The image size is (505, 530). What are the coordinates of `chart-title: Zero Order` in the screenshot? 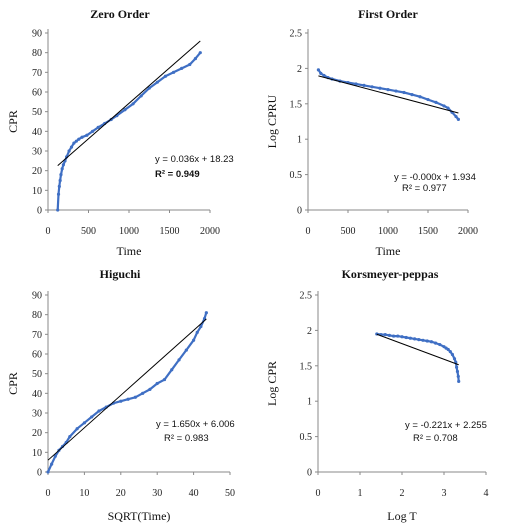 It's located at (120, 14).